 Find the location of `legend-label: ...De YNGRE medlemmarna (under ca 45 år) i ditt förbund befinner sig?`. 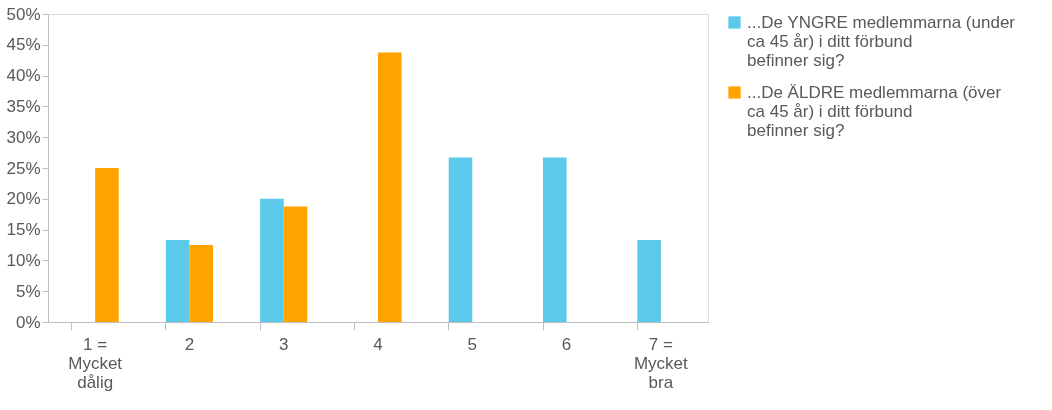

legend-label: ...De YNGRE medlemmarna (under ca 45 år) i ditt förbund befinner sig? is located at coordinates (881, 41).